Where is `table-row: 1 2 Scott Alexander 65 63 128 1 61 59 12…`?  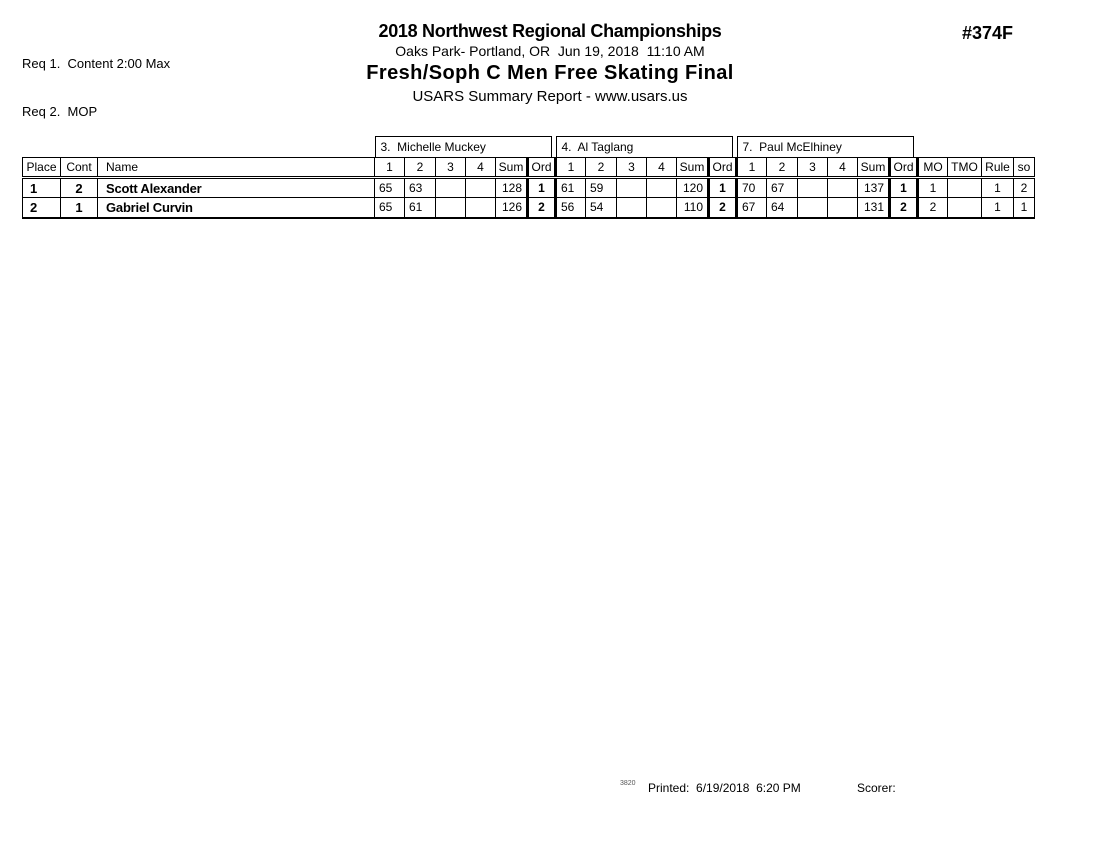
table-row: 1 2 Scott Alexander 65 63 128 1 61 59 12… is located at coordinates (528, 187).